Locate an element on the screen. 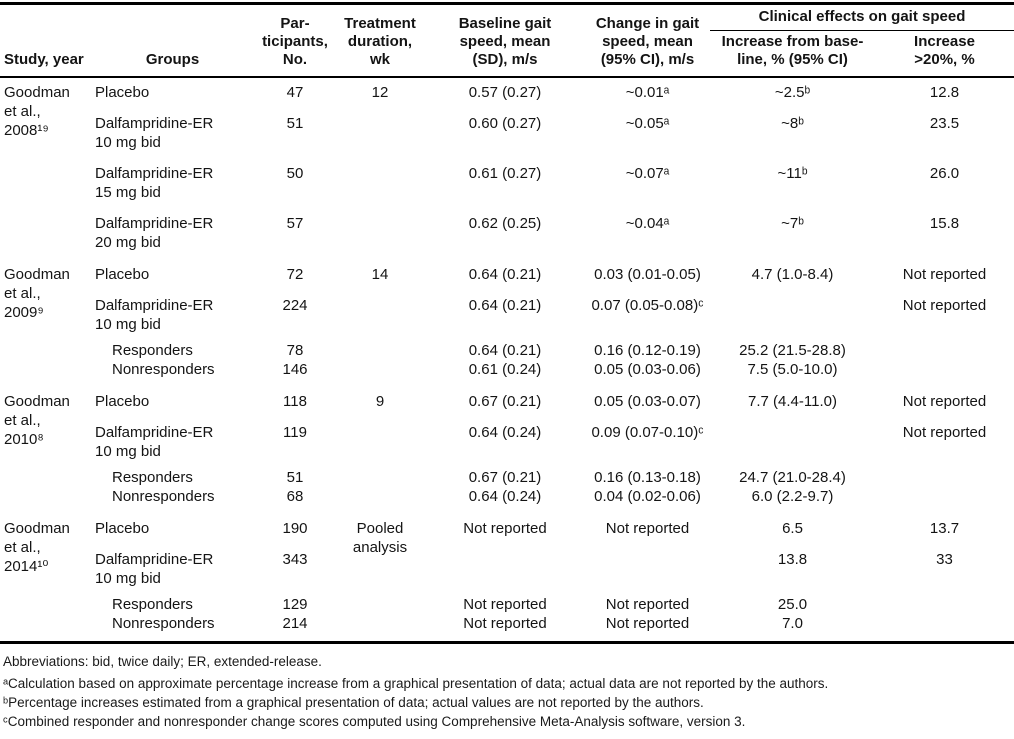 This screenshot has width=1014, height=739. n-cell: 68 is located at coordinates (295, 496).